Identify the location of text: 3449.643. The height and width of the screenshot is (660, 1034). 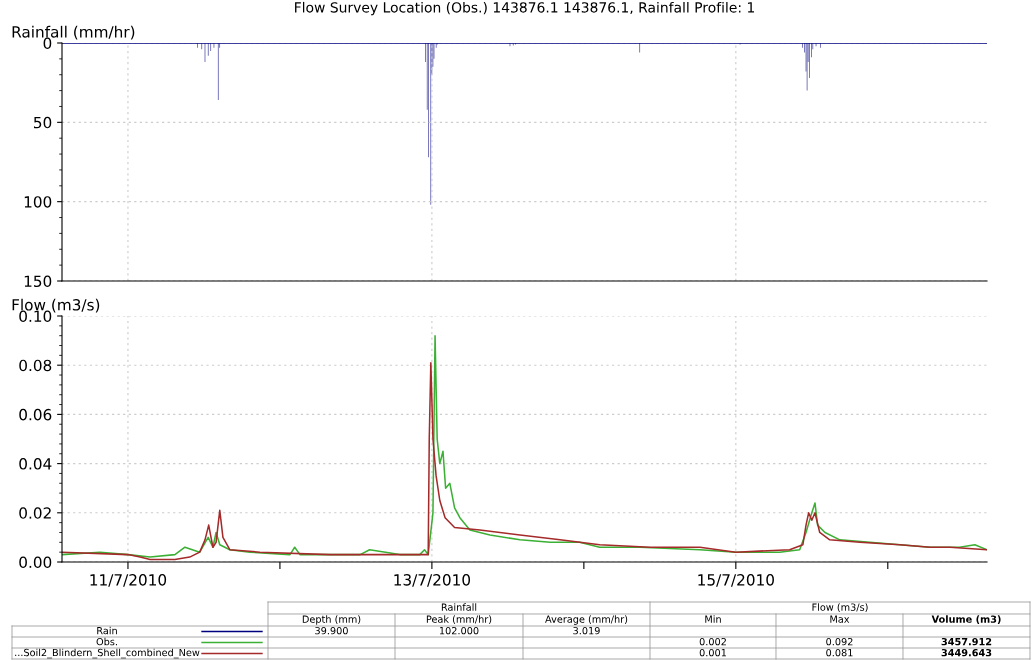
(966, 652).